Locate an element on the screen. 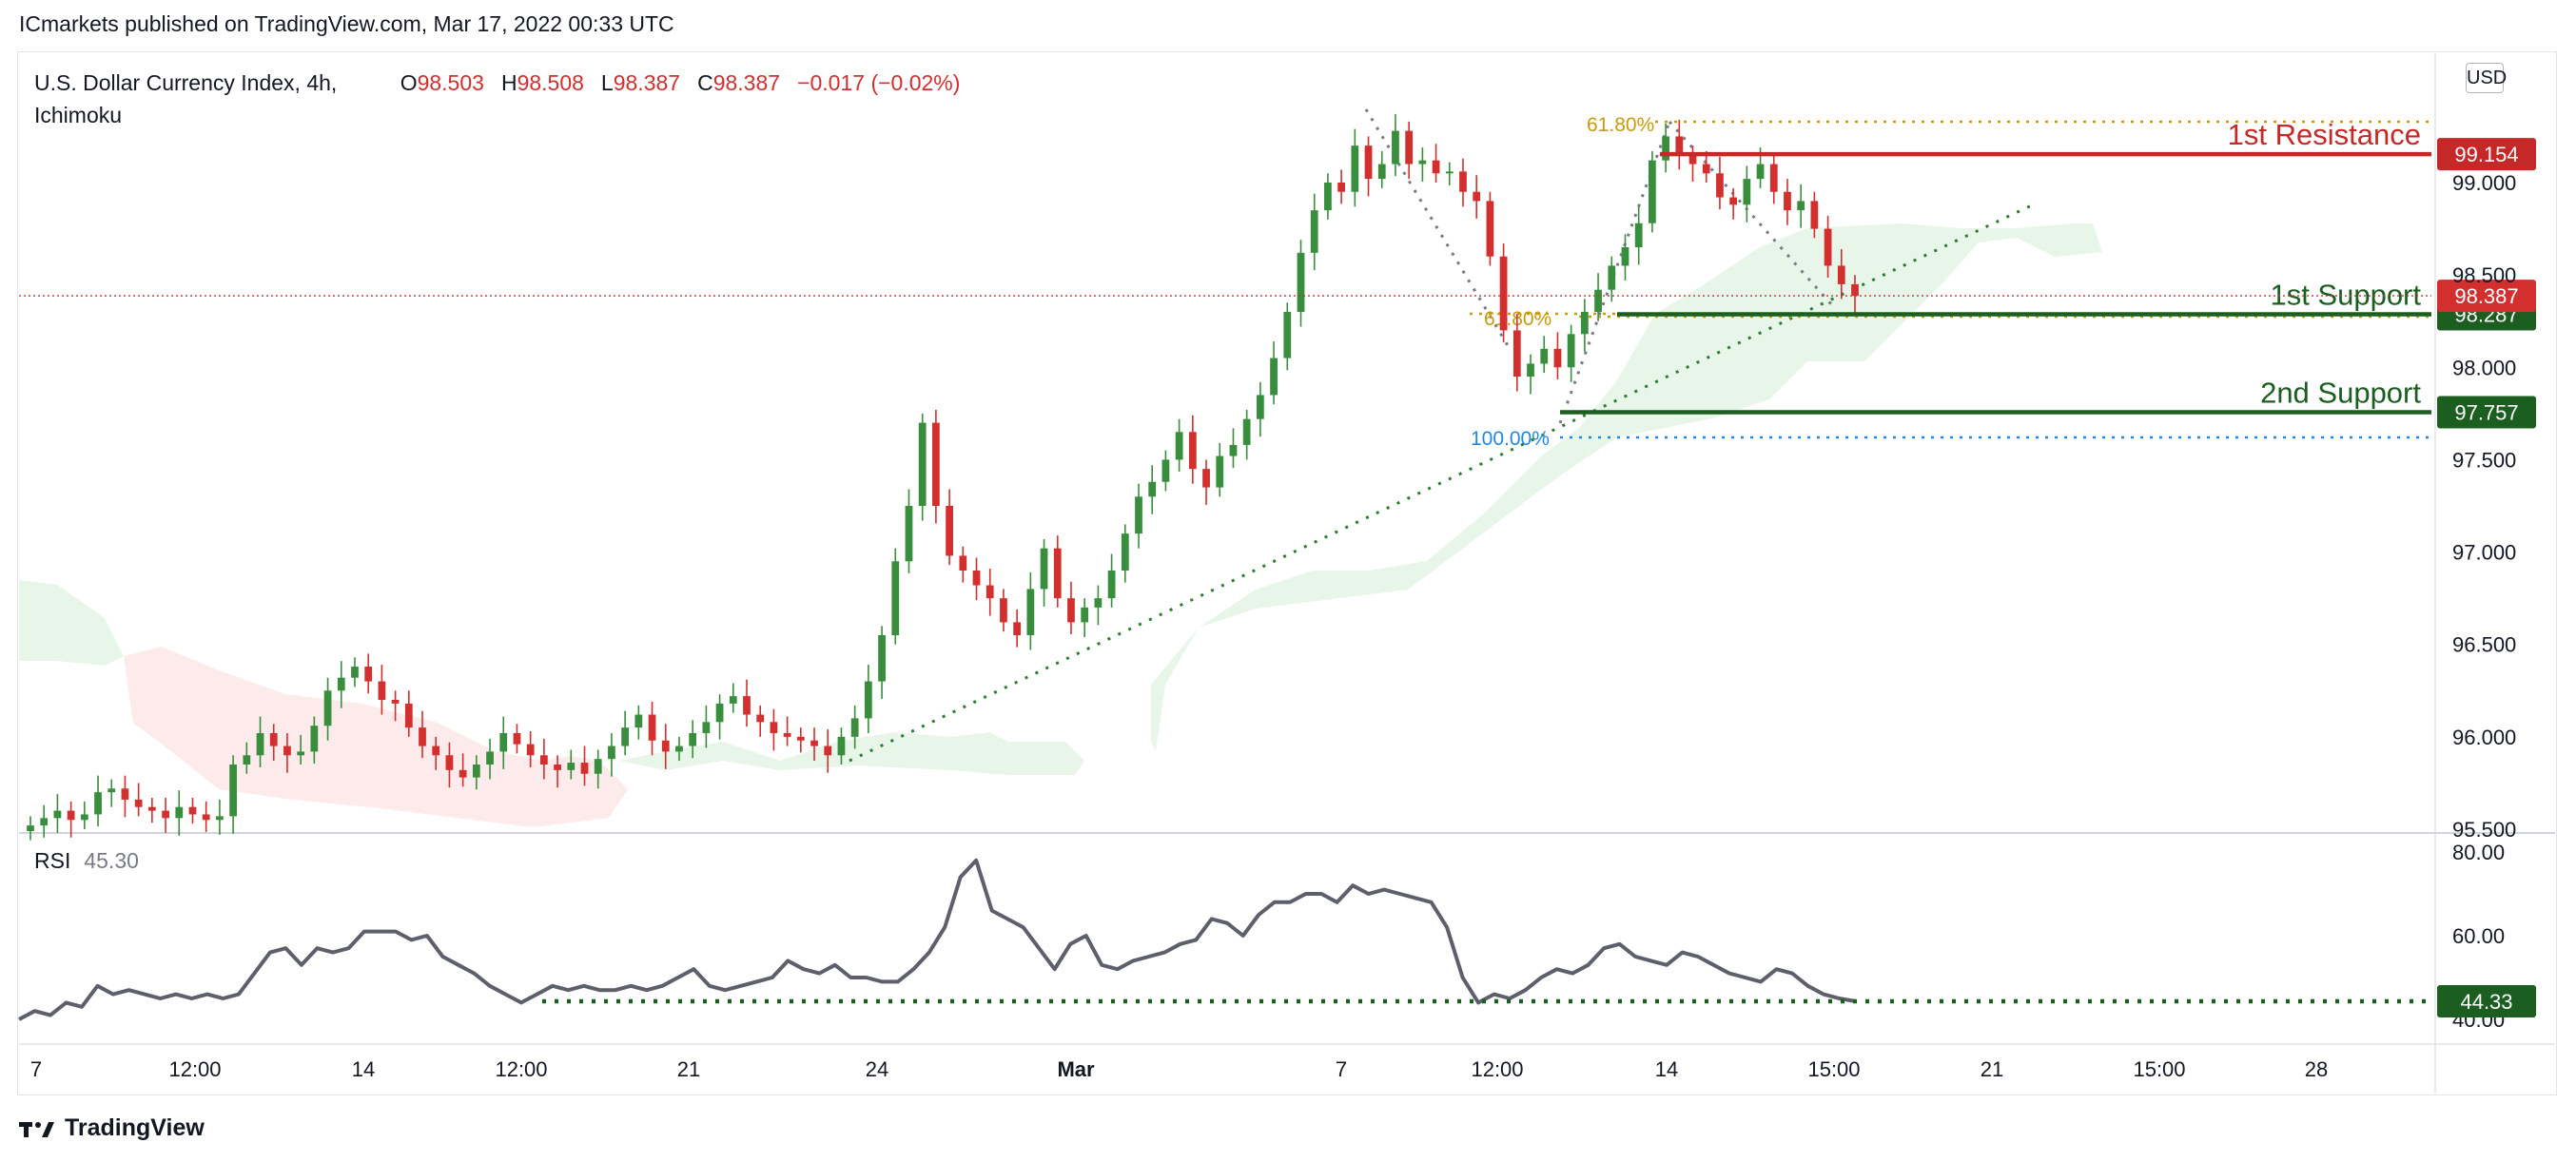  price-tick-label: 96.500 is located at coordinates (2484, 645).